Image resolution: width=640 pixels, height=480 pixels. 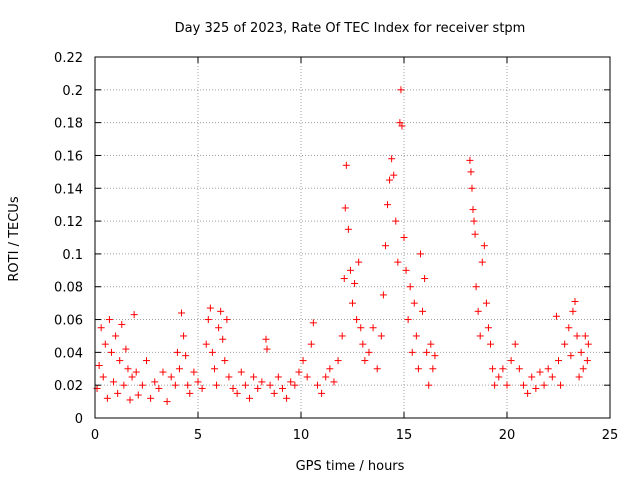 What do you see at coordinates (72, 255) in the screenshot?
I see `y-tick-label: 0.1` at bounding box center [72, 255].